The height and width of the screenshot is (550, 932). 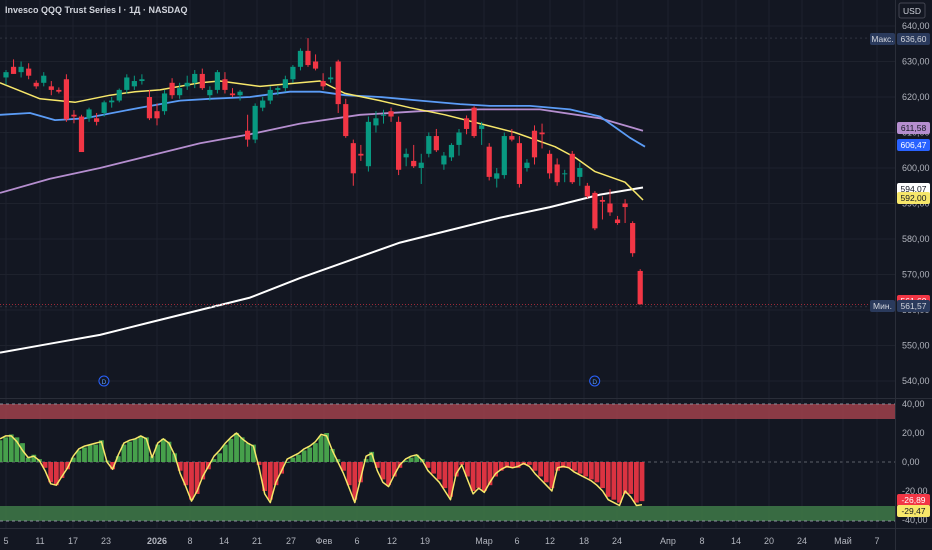 I want to click on dividend-marker: D, so click(x=104, y=381).